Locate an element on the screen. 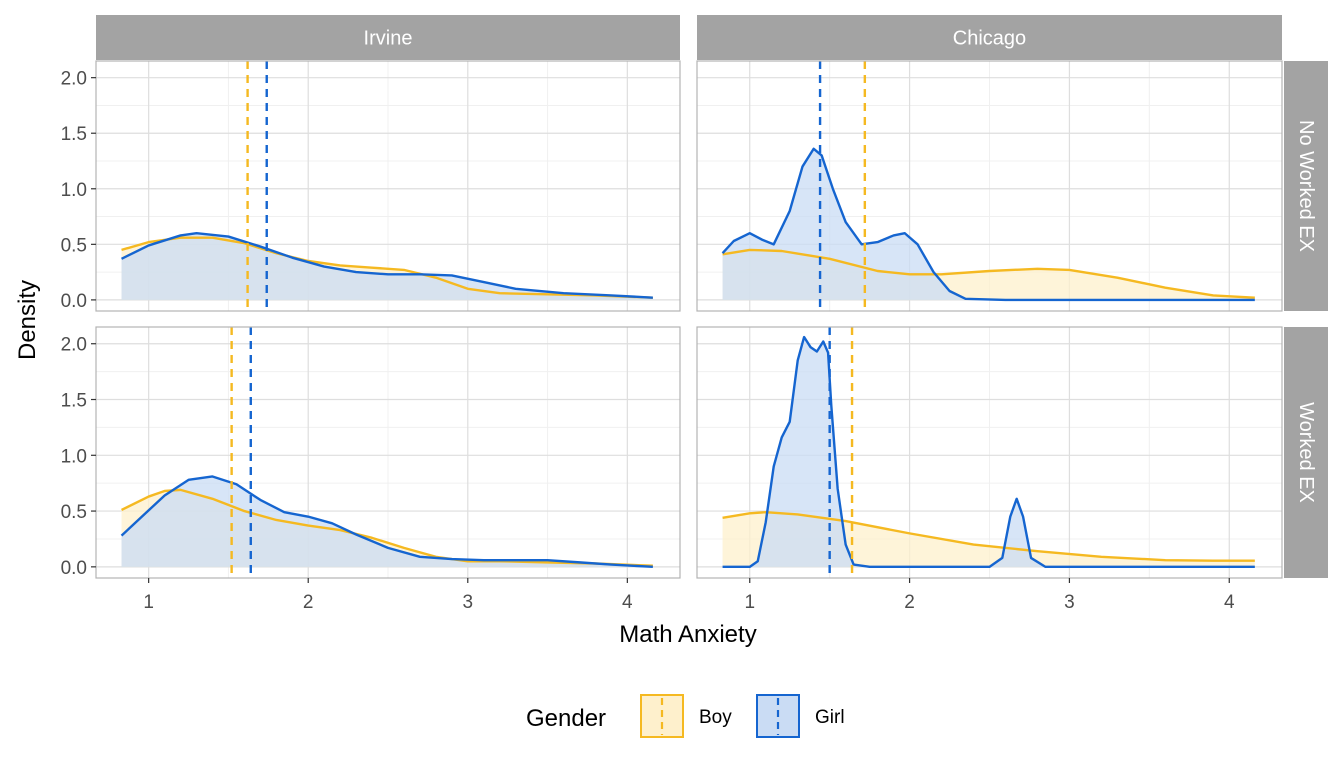 The width and height of the screenshot is (1344, 768). density-area-boy is located at coordinates (988, 539).